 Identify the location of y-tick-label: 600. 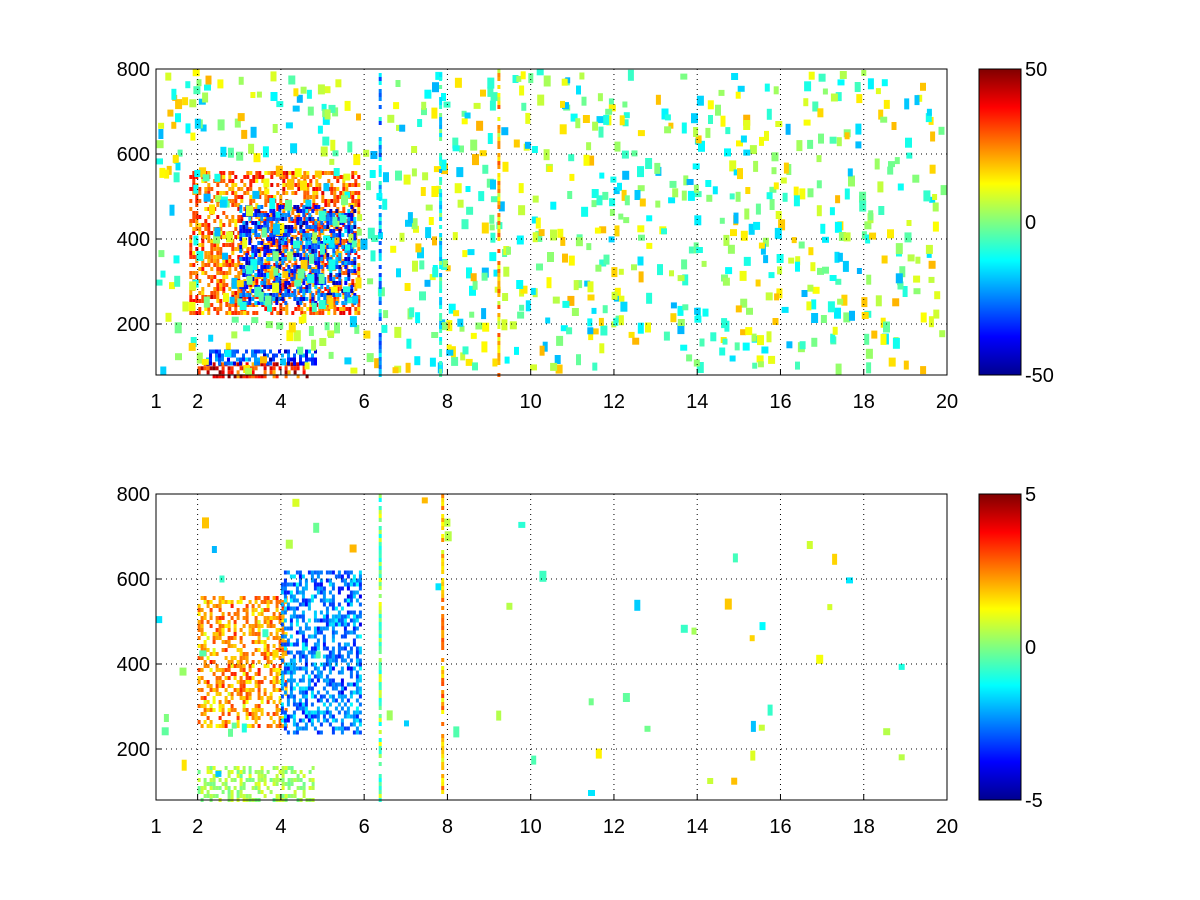
(133, 580).